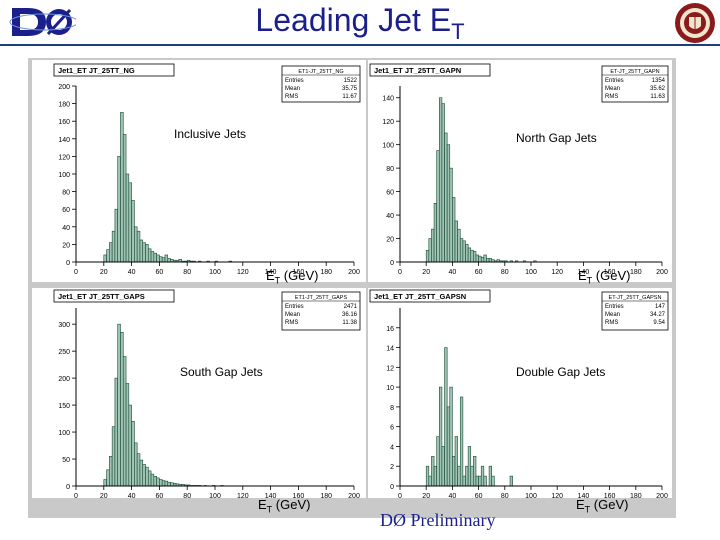 This screenshot has height=540, width=720. What do you see at coordinates (479, 272) in the screenshot?
I see `x-tick-label: 60` at bounding box center [479, 272].